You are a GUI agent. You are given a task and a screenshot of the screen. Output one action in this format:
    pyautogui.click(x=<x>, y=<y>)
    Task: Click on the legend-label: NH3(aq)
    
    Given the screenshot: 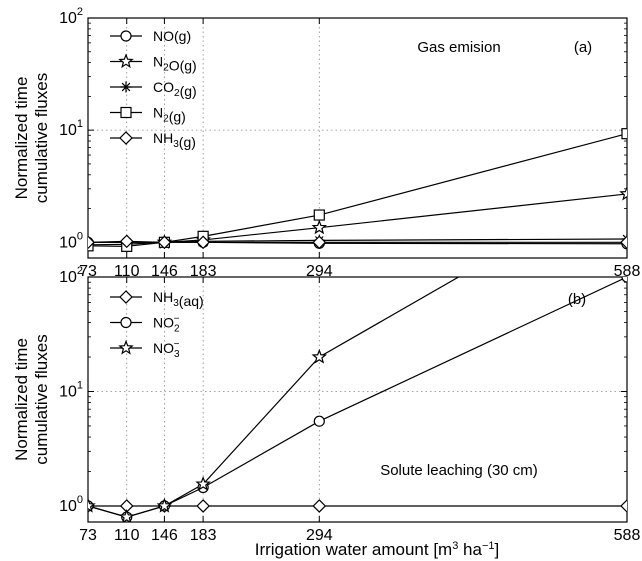 What is the action you would take?
    pyautogui.click(x=178, y=299)
    